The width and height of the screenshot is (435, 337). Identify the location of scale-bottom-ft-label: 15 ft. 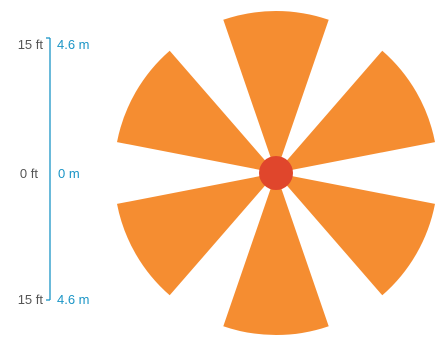
(31, 299).